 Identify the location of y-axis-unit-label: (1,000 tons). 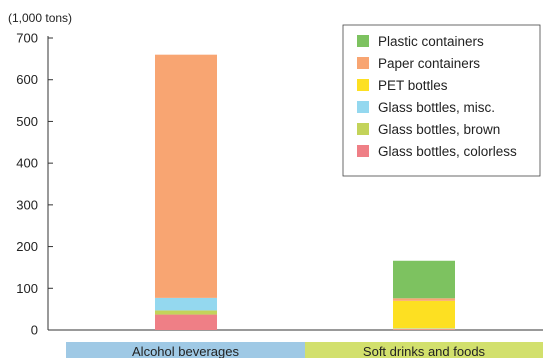
(40, 18).